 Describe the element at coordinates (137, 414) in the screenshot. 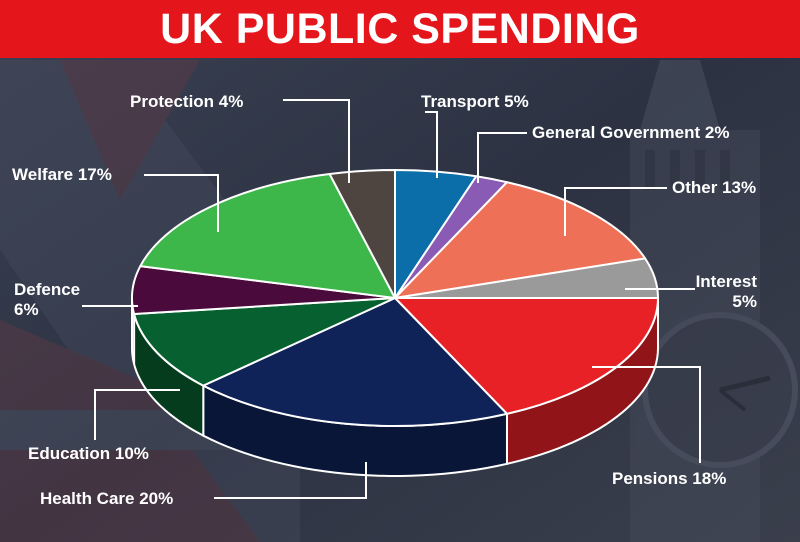

I see `leader-line-education` at that location.